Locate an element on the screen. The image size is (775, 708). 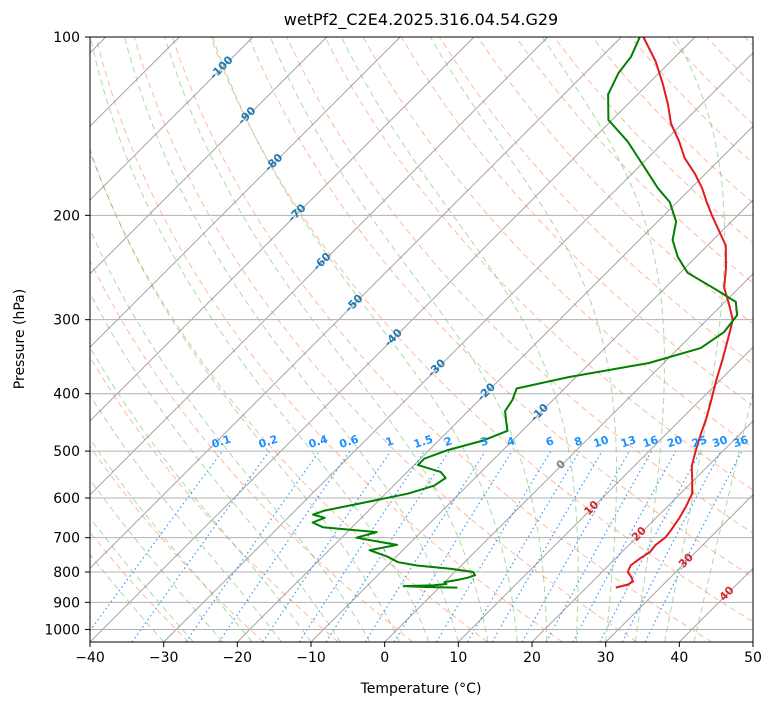
mixing-ratio-label: 8 is located at coordinates (578, 441).